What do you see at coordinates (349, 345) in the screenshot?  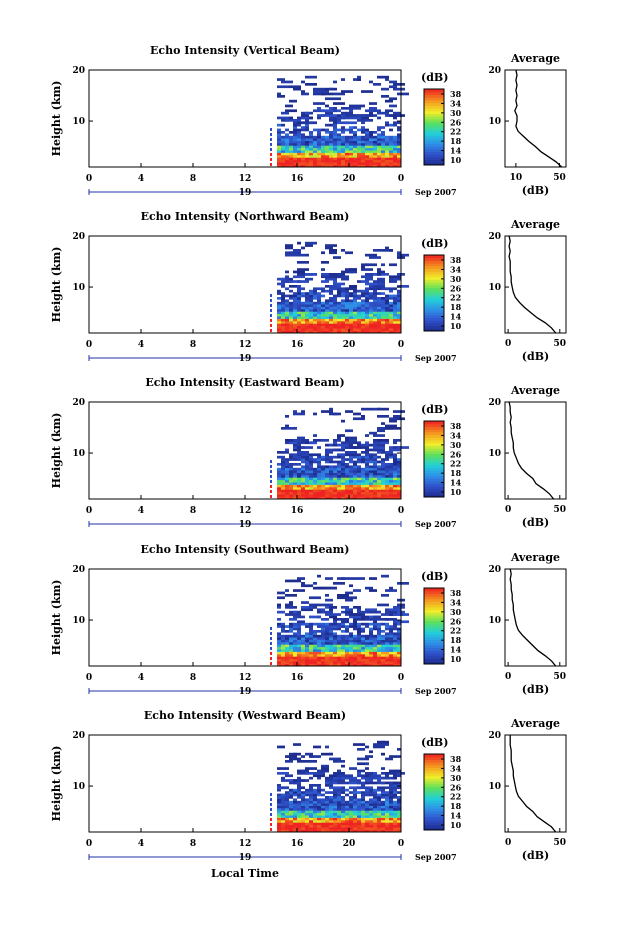 I see `x-tick-label: 20` at bounding box center [349, 345].